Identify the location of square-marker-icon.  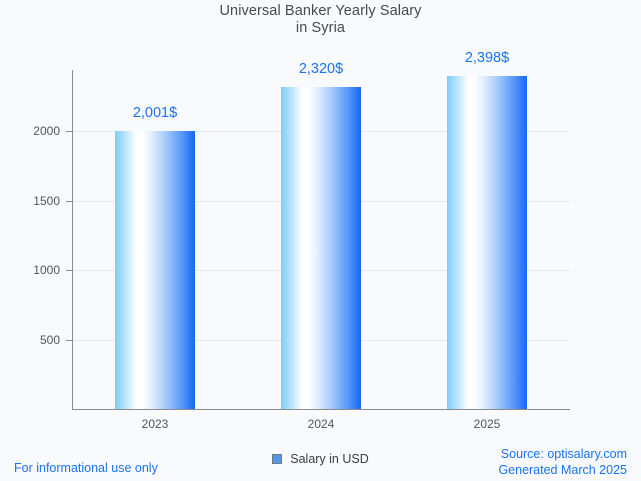
(277, 459).